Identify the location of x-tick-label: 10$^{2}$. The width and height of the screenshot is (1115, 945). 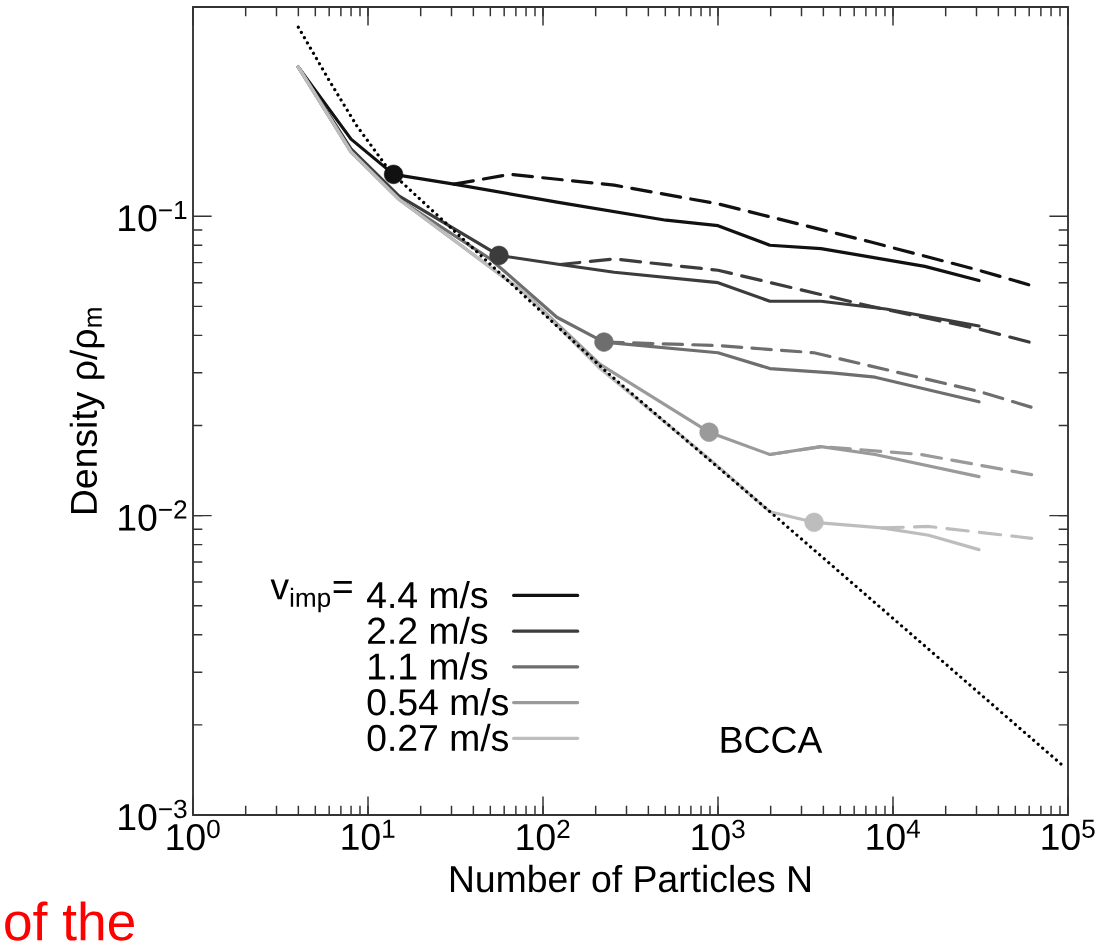
(543, 835).